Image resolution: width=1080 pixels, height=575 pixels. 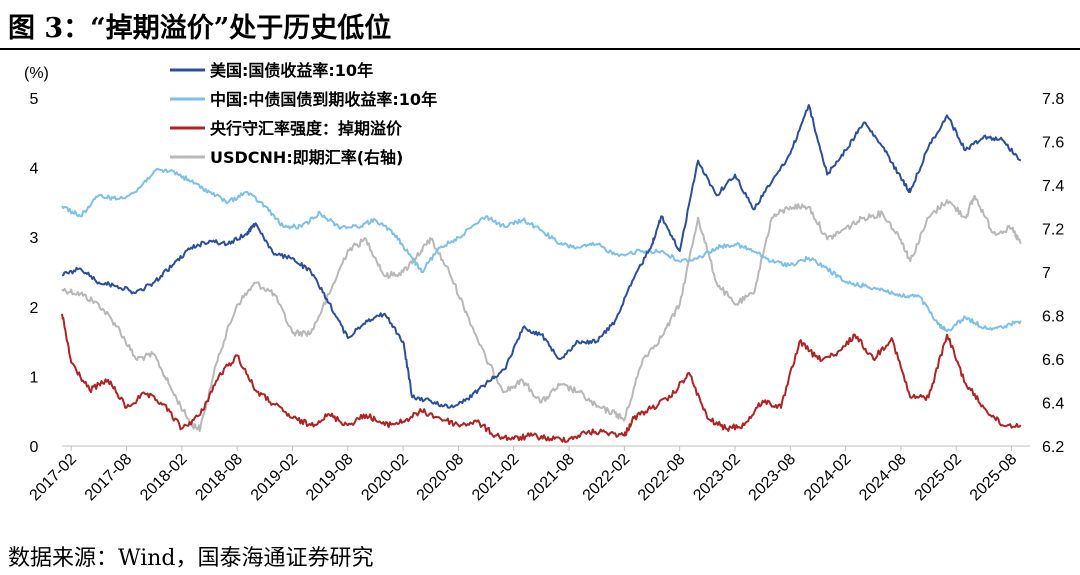 What do you see at coordinates (994, 478) in the screenshot?
I see `x-tick-label: 2025-08` at bounding box center [994, 478].